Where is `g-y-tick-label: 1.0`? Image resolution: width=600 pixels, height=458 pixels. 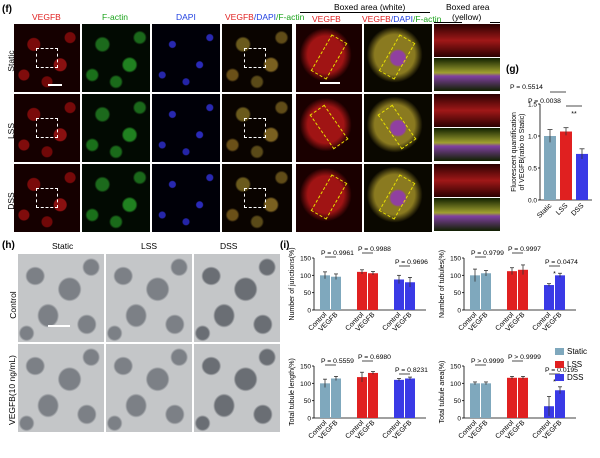 g-y-tick-label: 1.0 is located at coordinates (532, 137).